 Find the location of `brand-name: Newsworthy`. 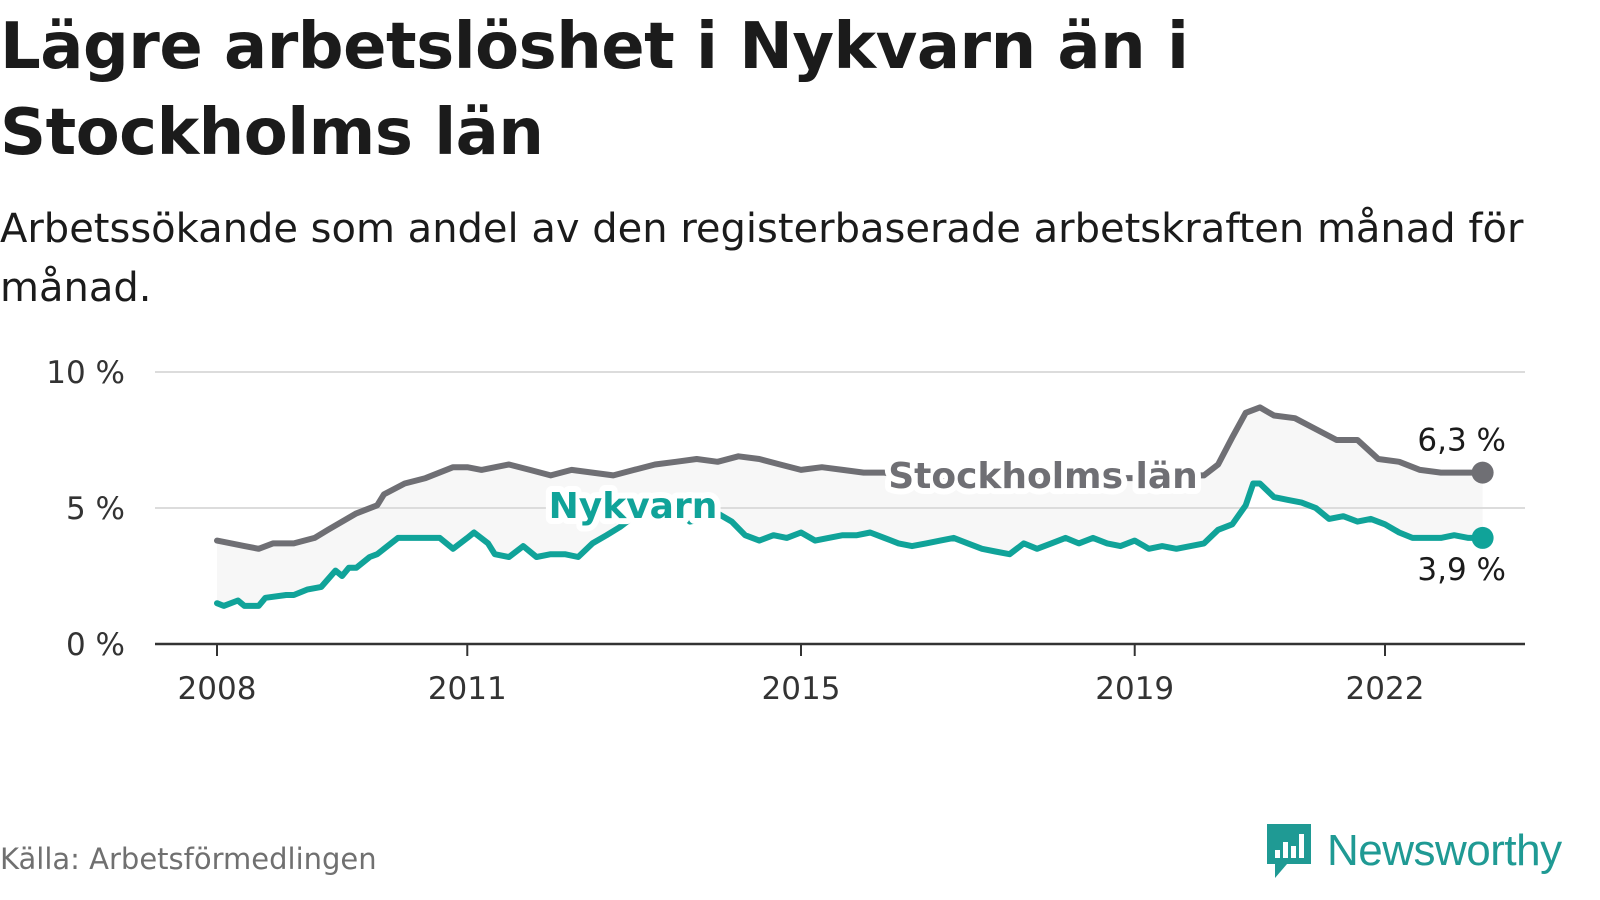

brand-name: Newsworthy is located at coordinates (1444, 850).